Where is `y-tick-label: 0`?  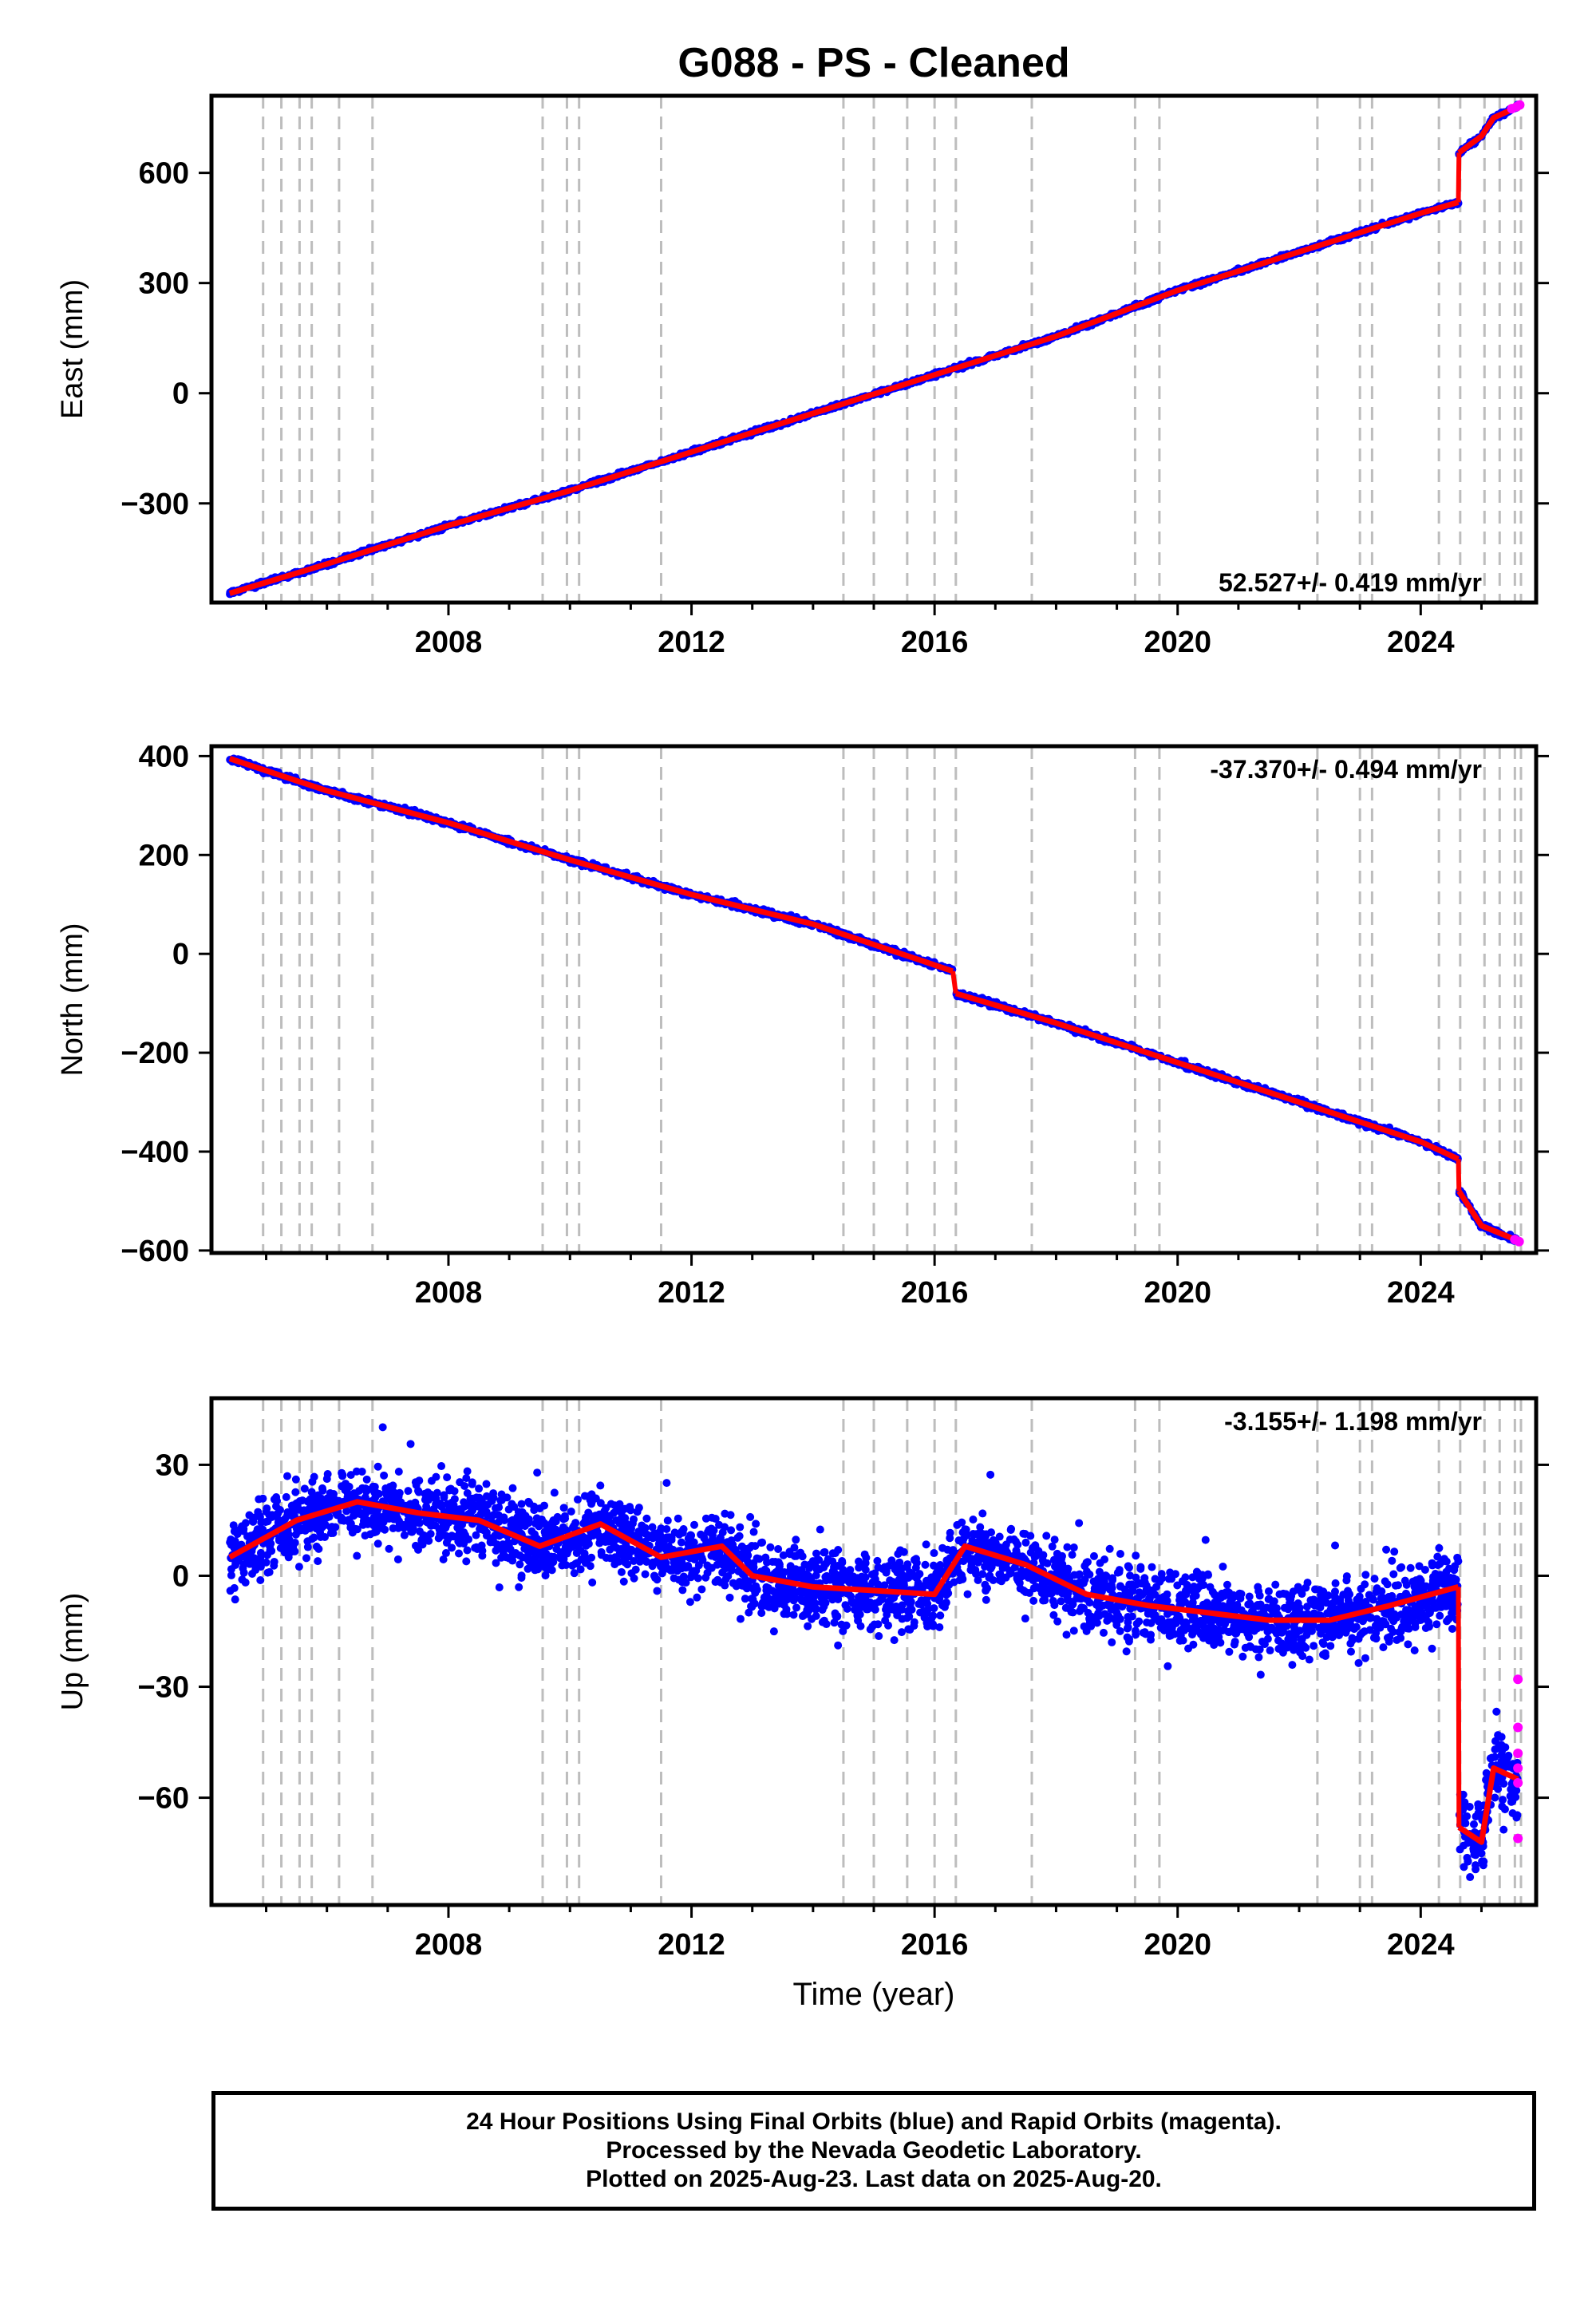 y-tick-label: 0 is located at coordinates (180, 954).